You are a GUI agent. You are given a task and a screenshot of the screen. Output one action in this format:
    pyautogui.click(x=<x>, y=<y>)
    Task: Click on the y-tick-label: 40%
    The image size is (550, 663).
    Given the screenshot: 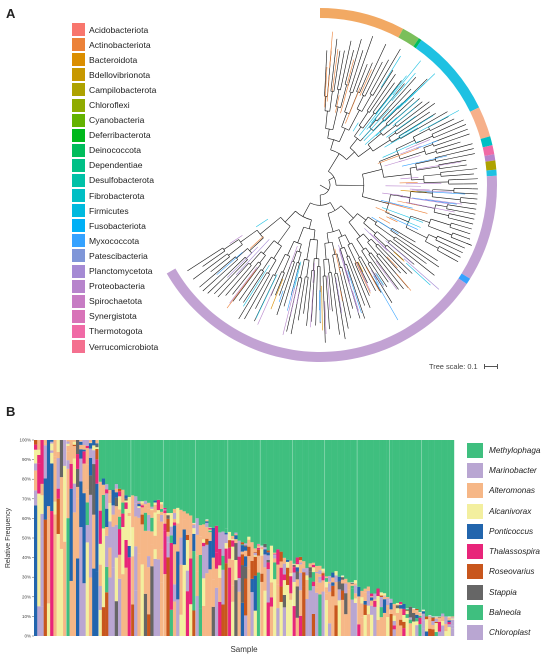 What is the action you would take?
    pyautogui.click(x=26, y=557)
    